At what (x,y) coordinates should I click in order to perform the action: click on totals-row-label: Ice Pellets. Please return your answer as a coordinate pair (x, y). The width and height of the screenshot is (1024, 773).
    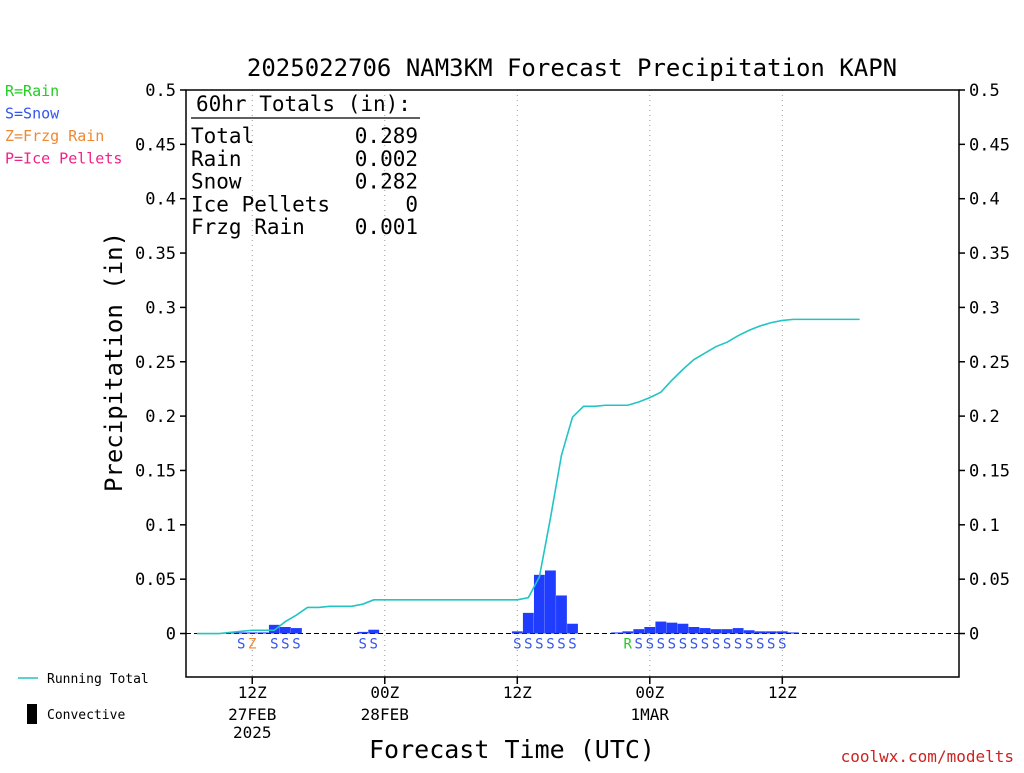
    Looking at the image, I should click on (260, 204).